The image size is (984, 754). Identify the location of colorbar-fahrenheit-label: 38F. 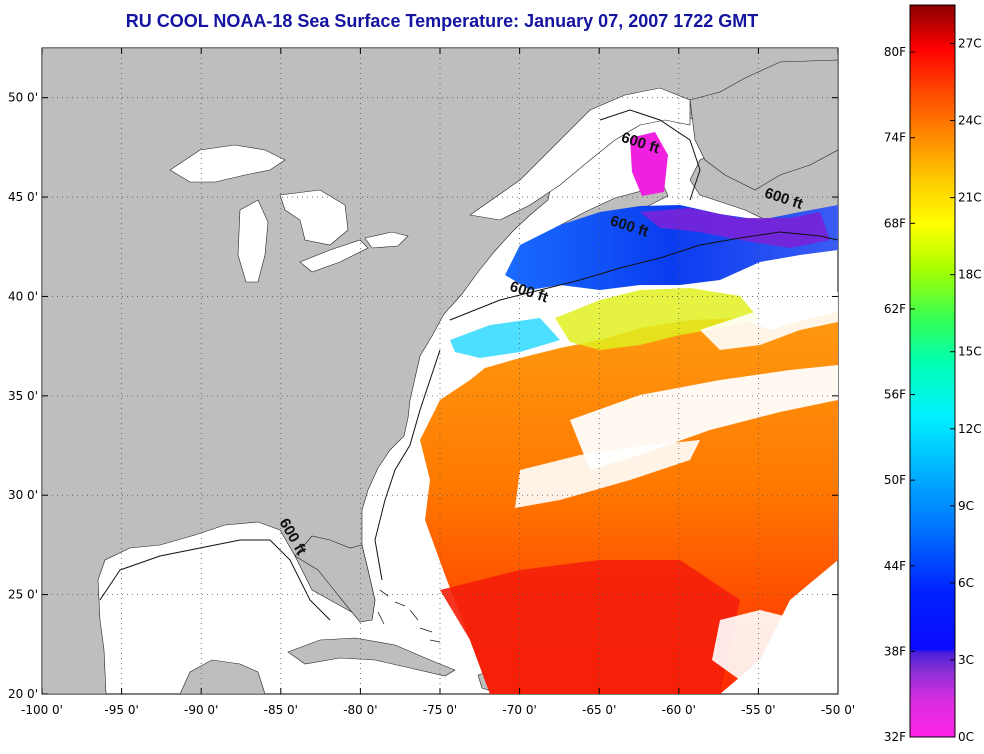
(895, 651).